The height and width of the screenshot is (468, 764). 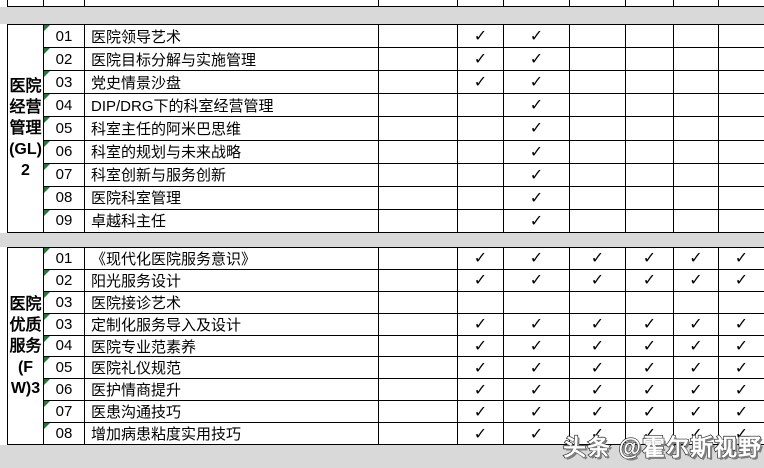 I want to click on course-name-cell: 科室创新与服务创新, so click(x=232, y=175).